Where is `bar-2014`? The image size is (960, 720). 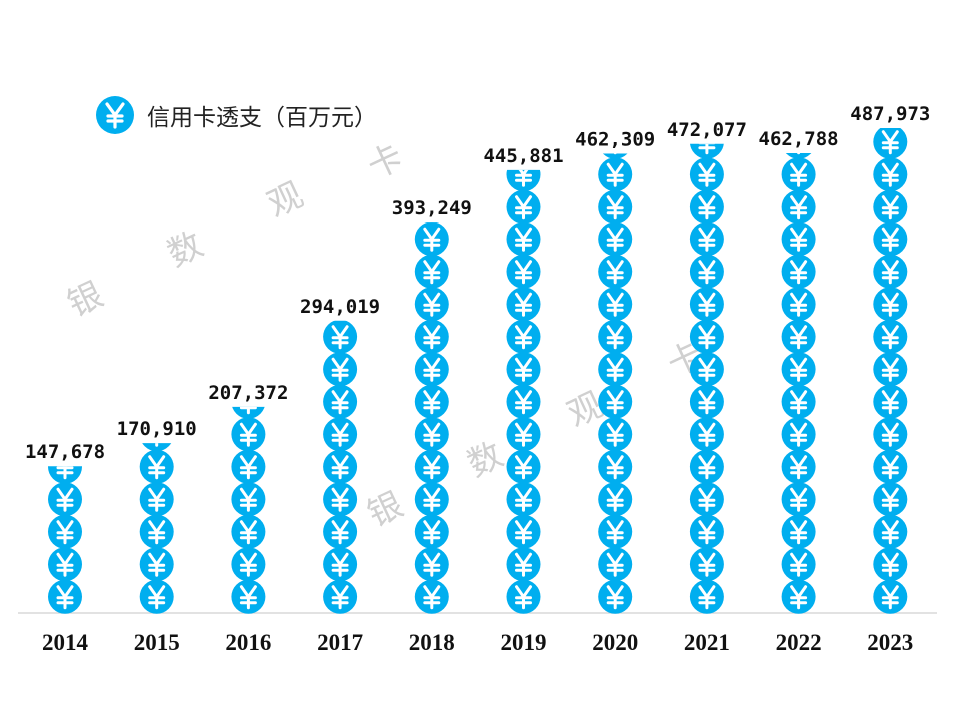 bar-2014 is located at coordinates (65, 540).